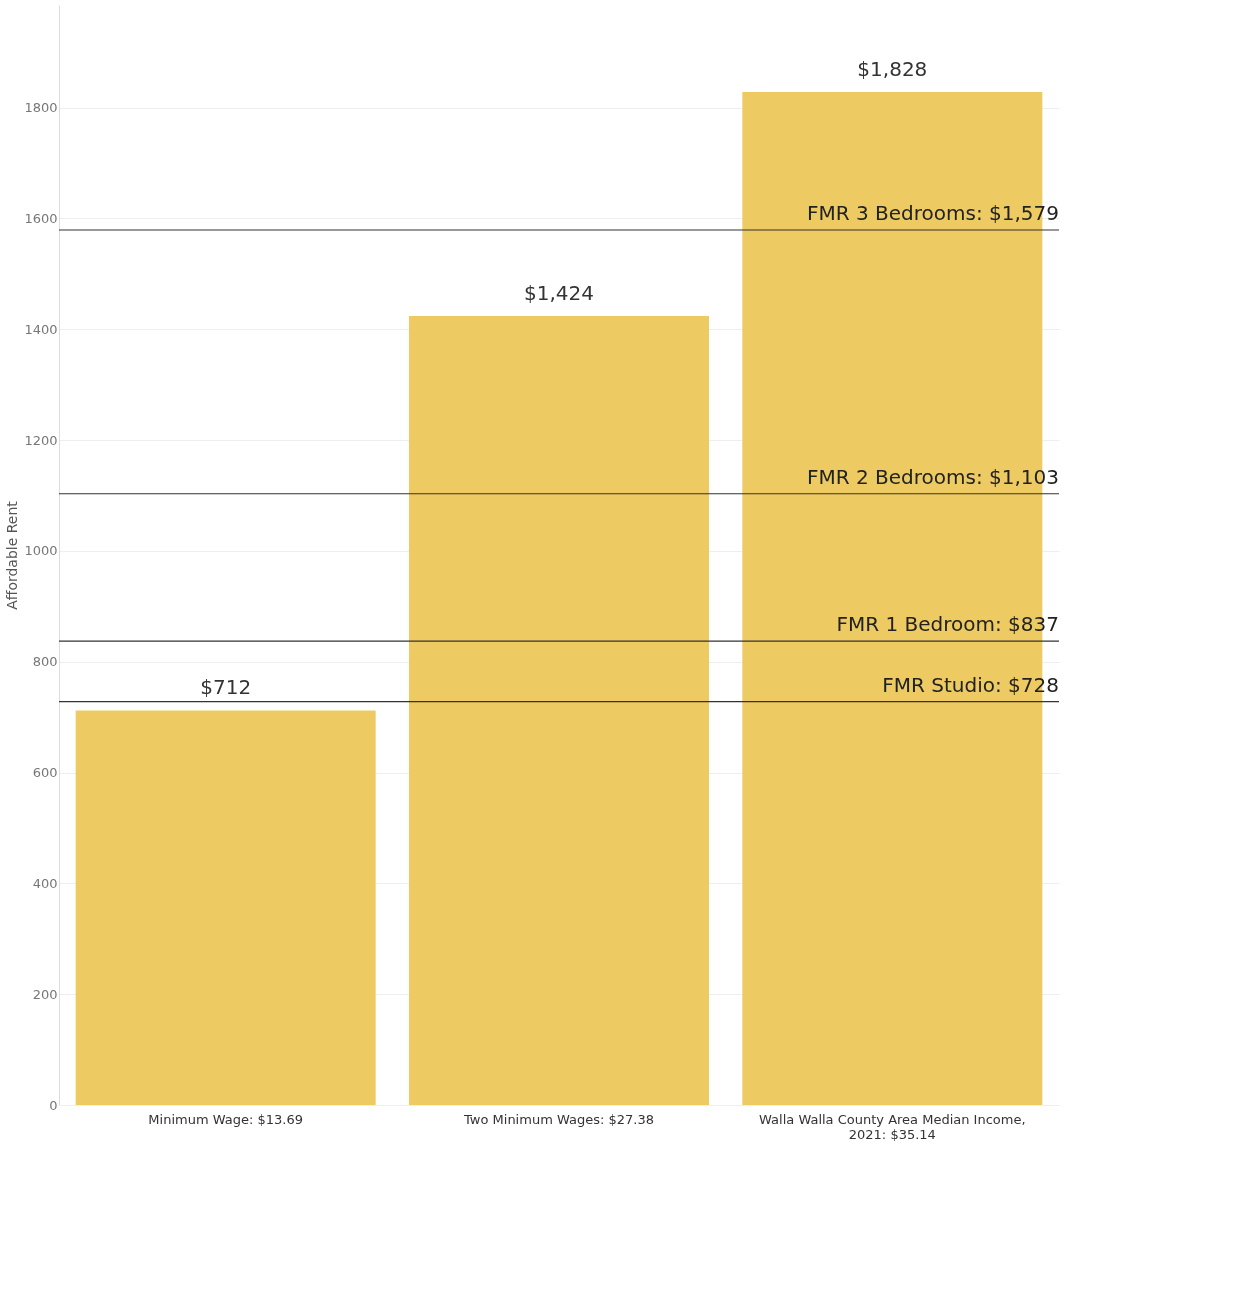 This screenshot has height=1300, width=1242. I want to click on y-tick-label: 1000, so click(41, 551).